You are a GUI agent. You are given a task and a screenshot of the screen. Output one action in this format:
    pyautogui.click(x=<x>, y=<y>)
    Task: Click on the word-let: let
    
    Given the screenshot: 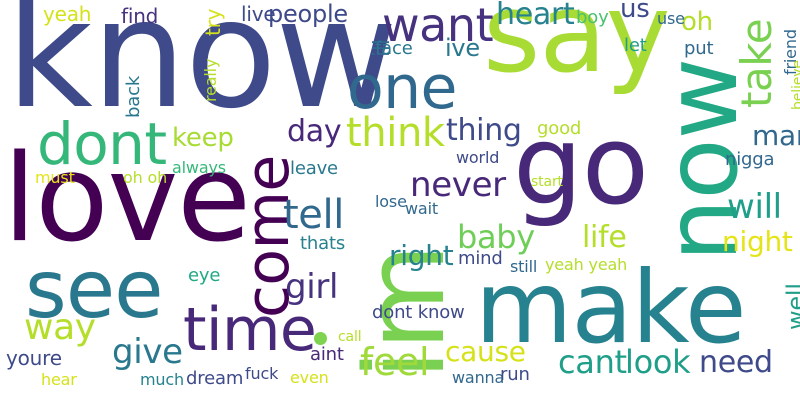 What is the action you would take?
    pyautogui.click(x=635, y=45)
    